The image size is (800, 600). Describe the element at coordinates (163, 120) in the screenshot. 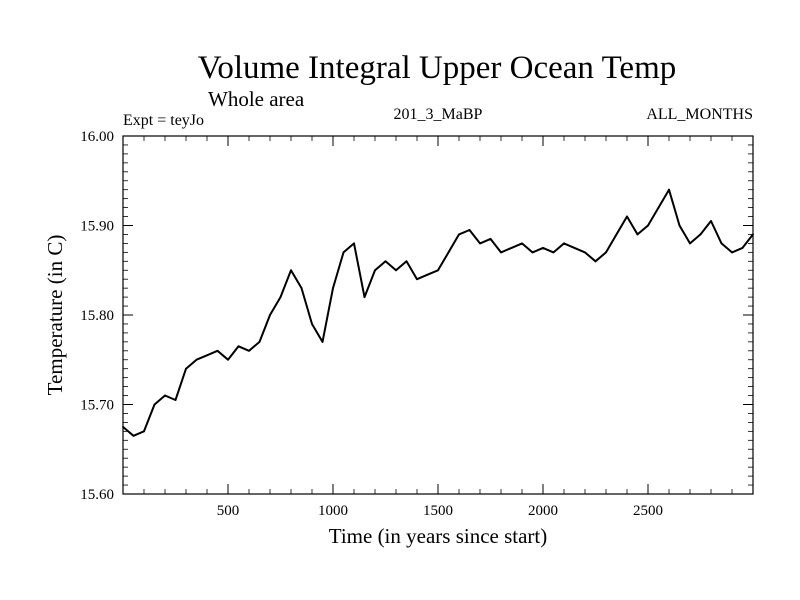

I see `experiment-label: Expt = teyJo` at that location.